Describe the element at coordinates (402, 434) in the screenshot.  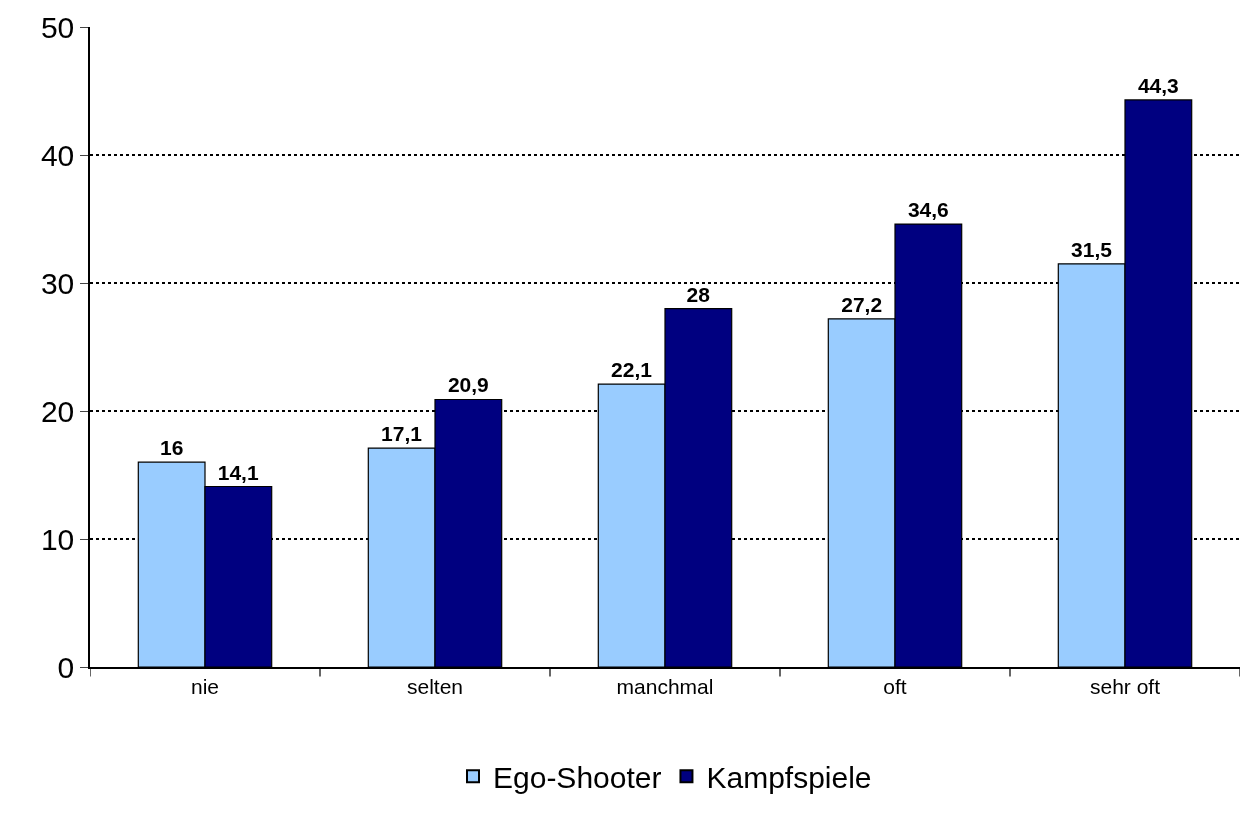
I see `data-label: 17,1` at that location.